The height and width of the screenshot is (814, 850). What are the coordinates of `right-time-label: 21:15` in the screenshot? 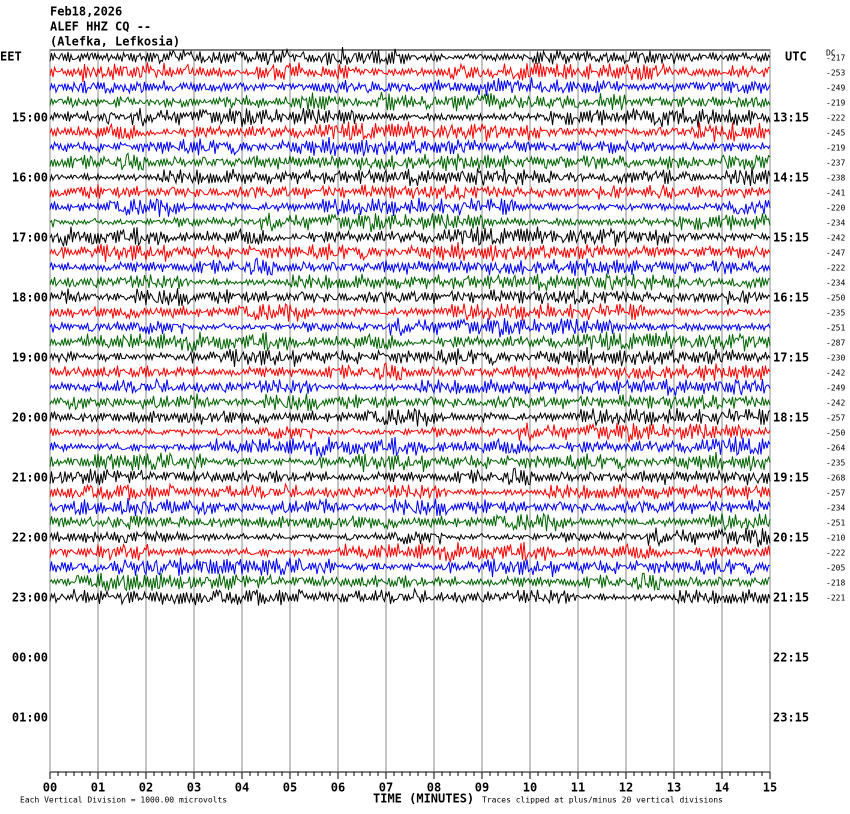 It's located at (791, 598).